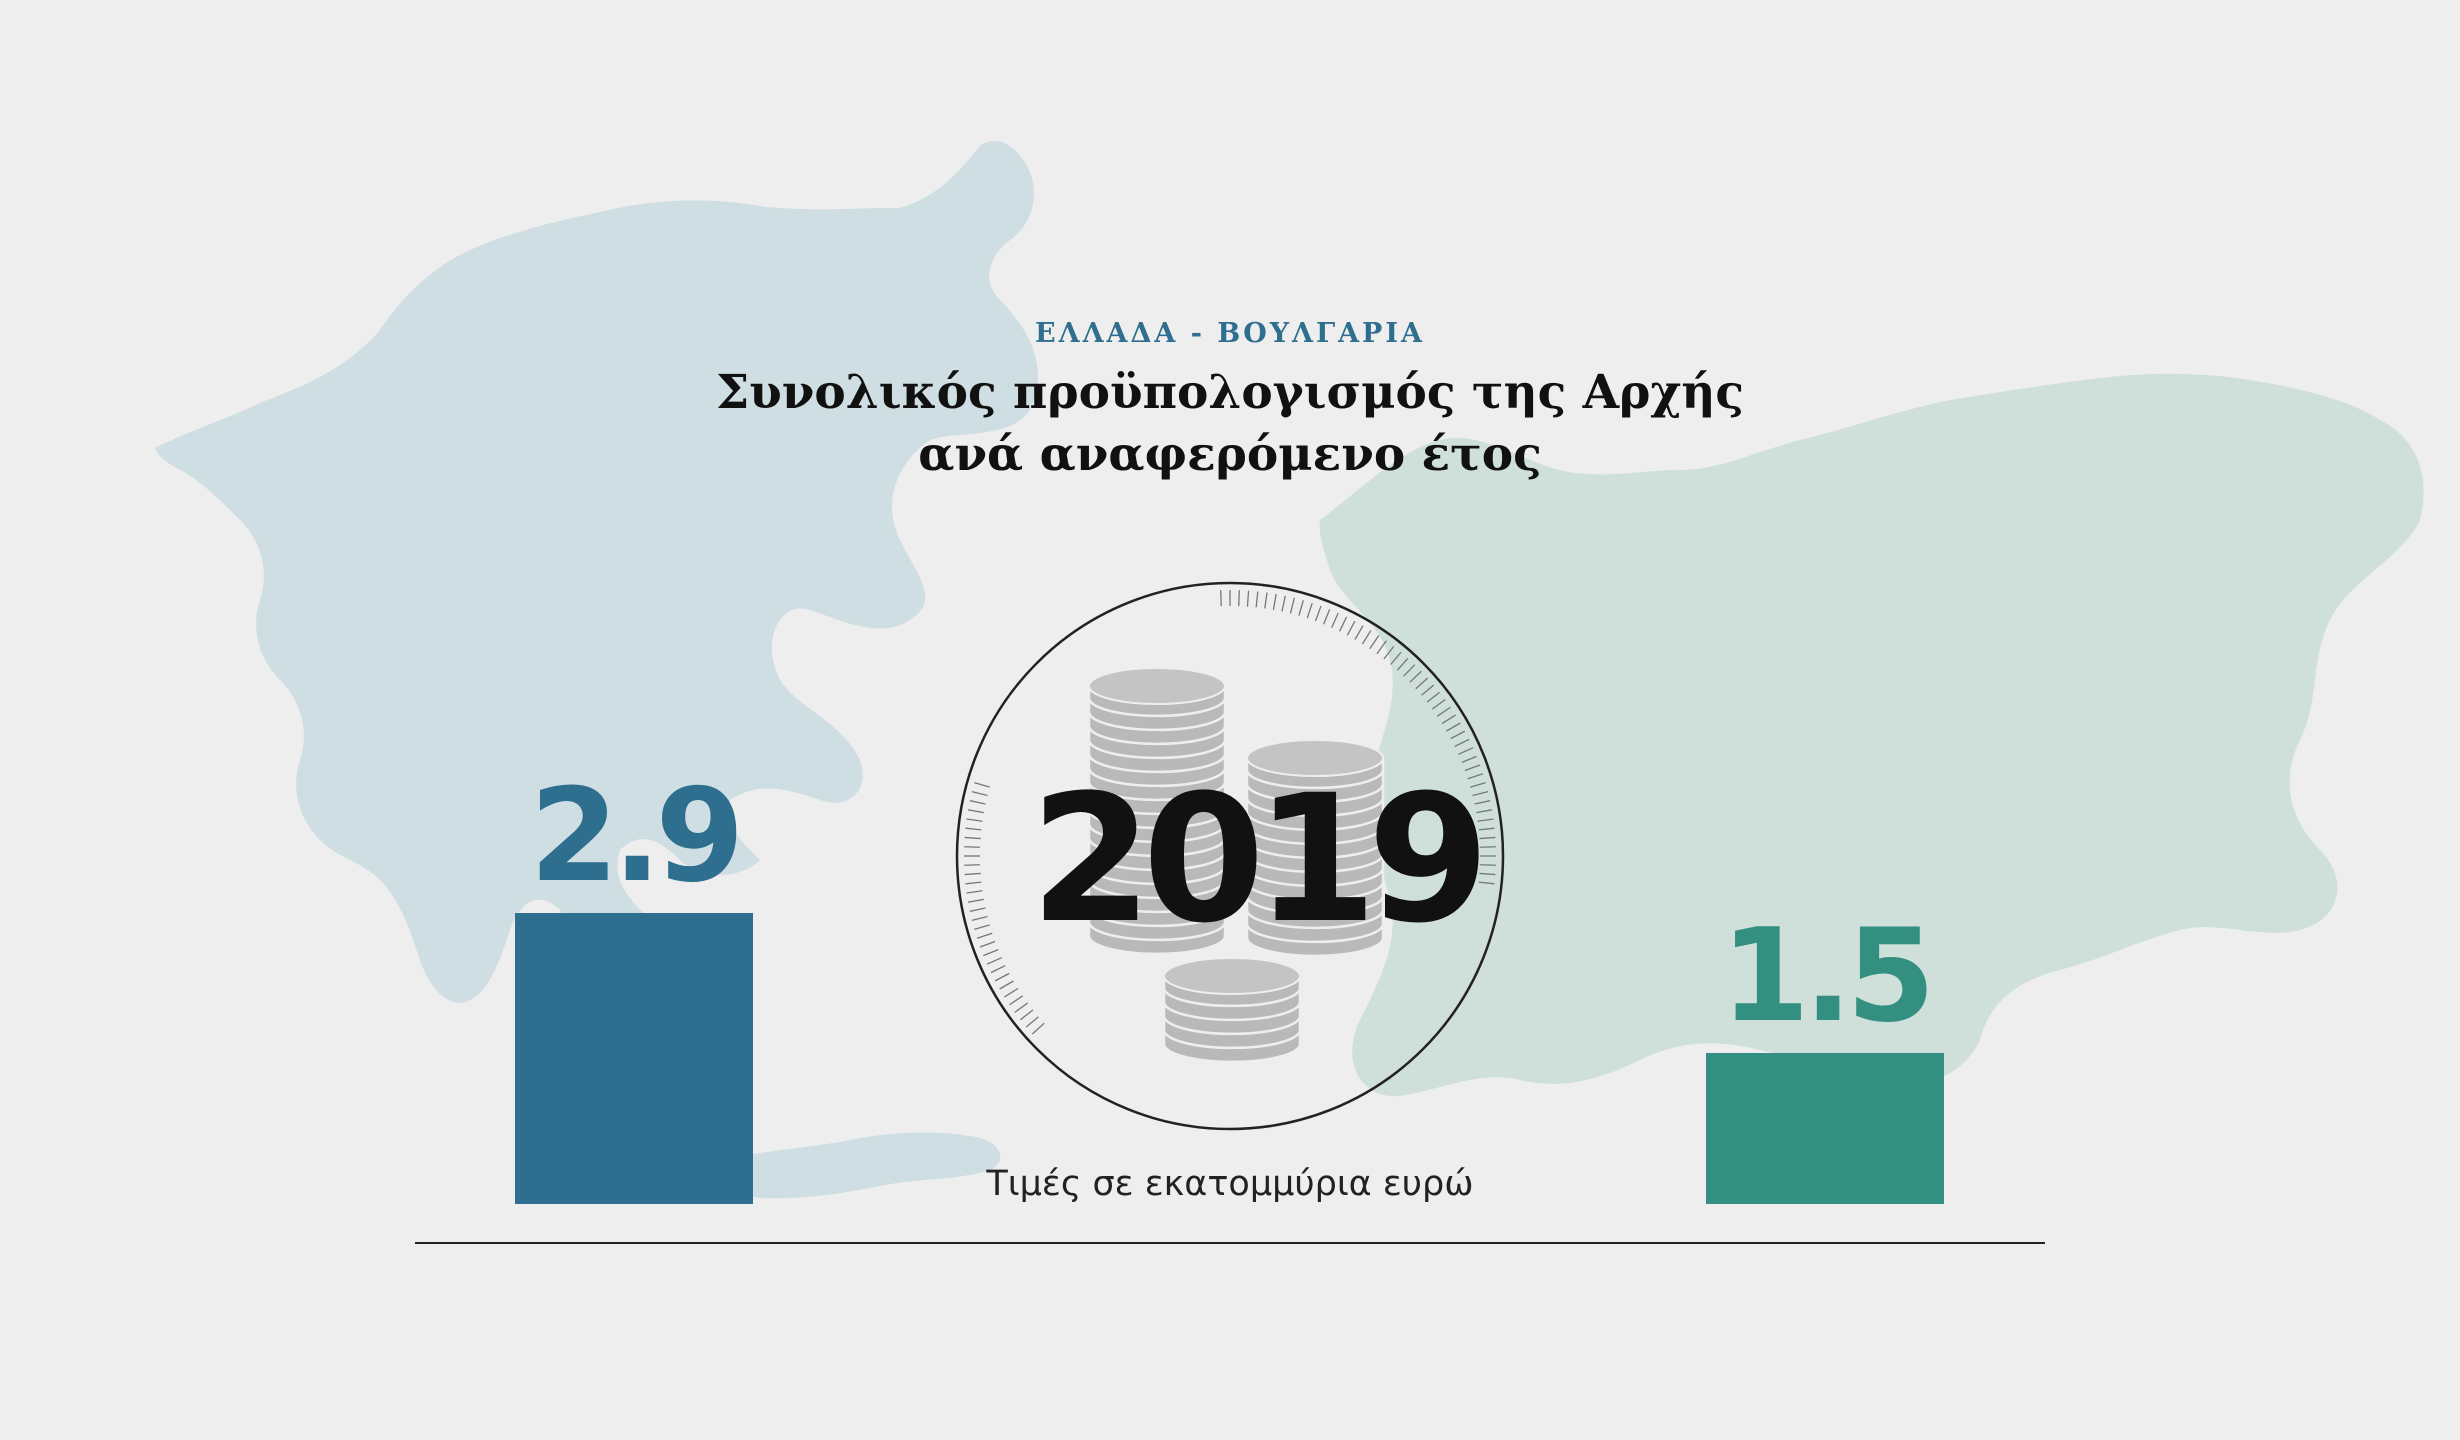 The height and width of the screenshot is (1440, 2460). What do you see at coordinates (1230, 1243) in the screenshot?
I see `chart-baseline` at bounding box center [1230, 1243].